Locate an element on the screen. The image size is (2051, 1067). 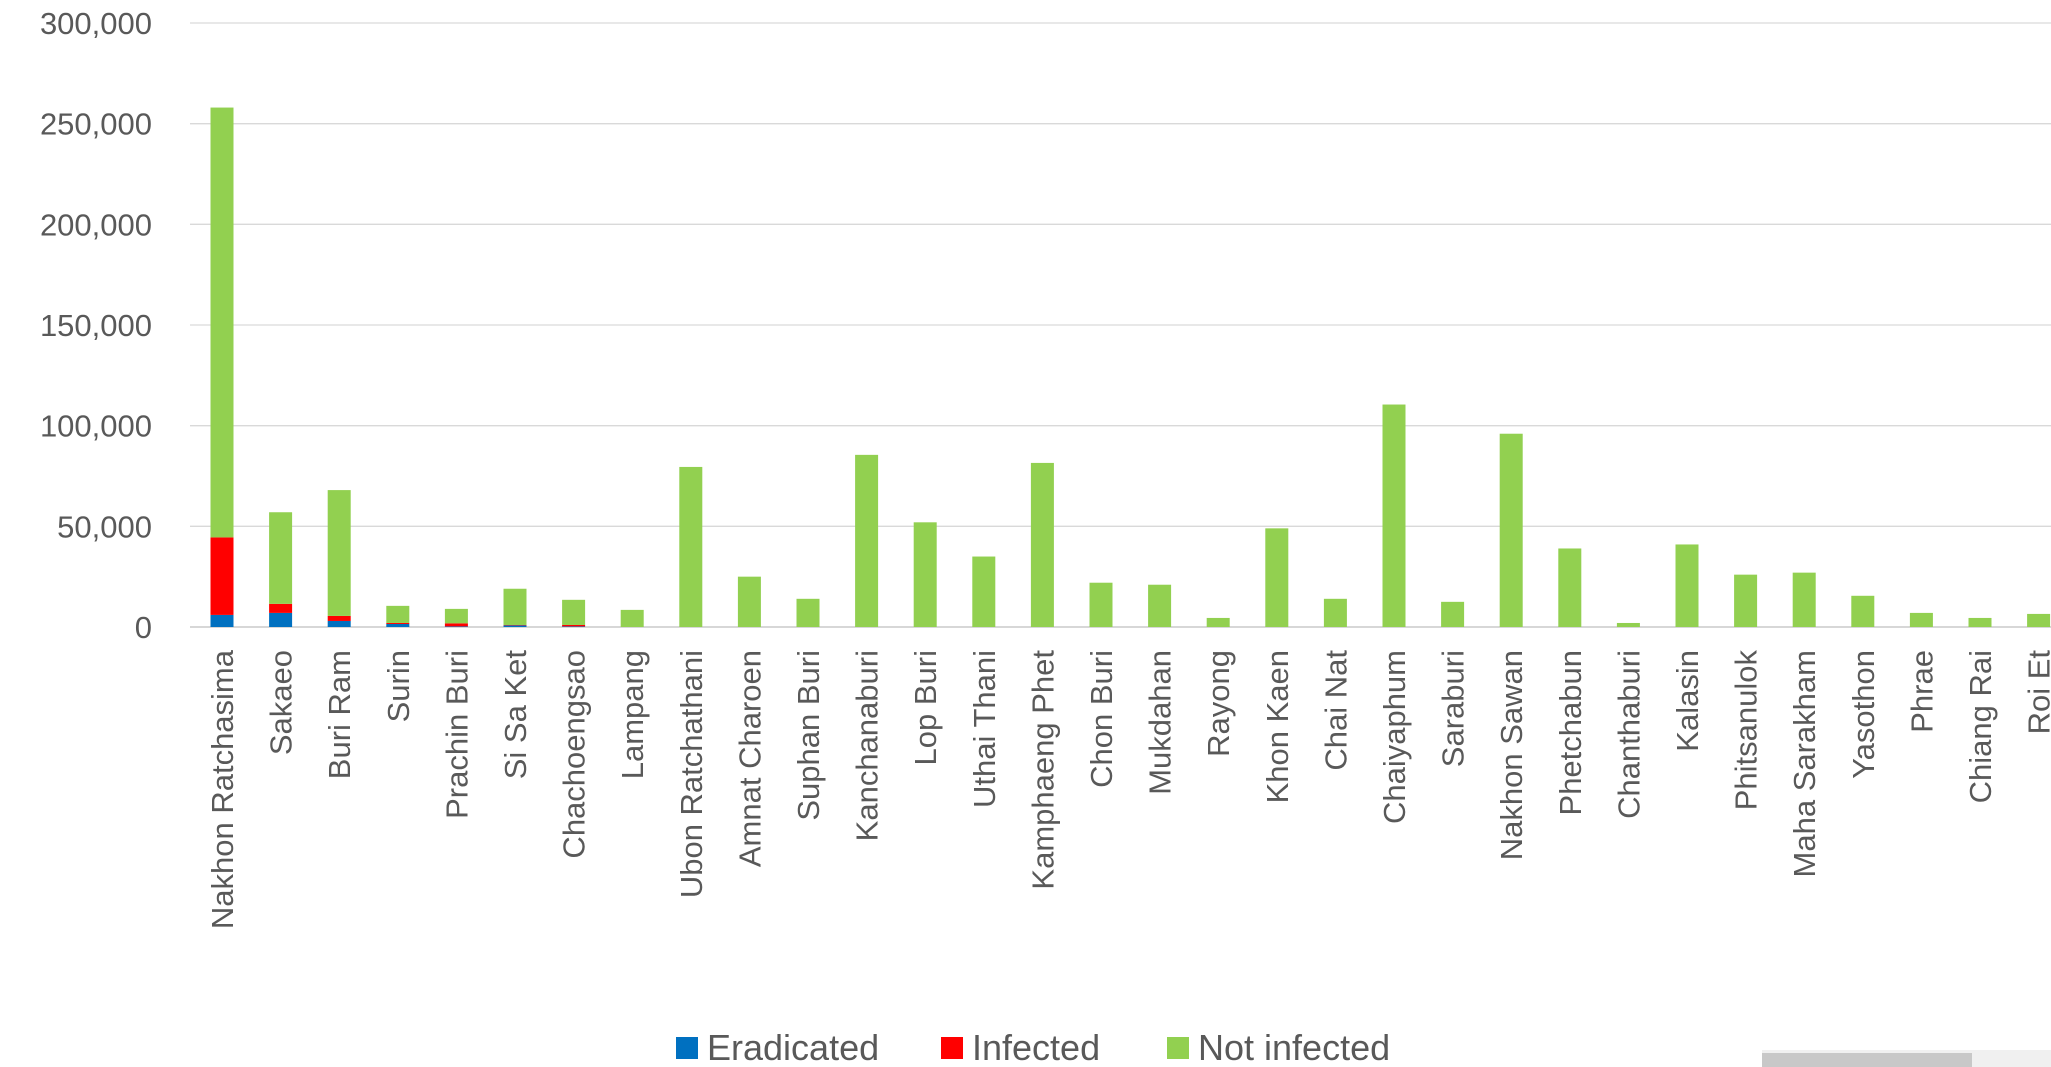
y-tick-label: 100,000 is located at coordinates (96, 426).